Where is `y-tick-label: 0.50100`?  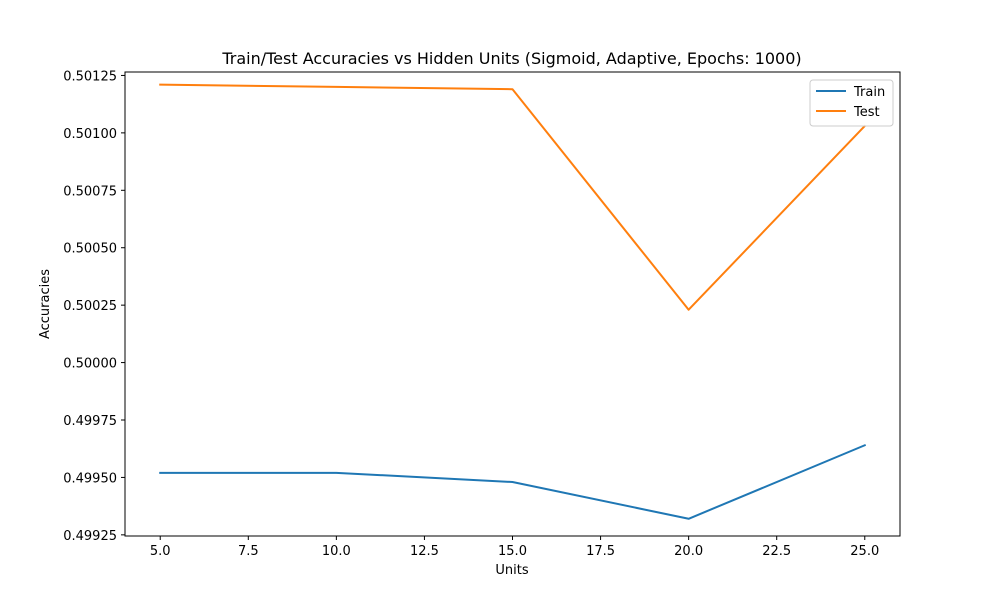
y-tick-label: 0.50100 is located at coordinates (90, 134).